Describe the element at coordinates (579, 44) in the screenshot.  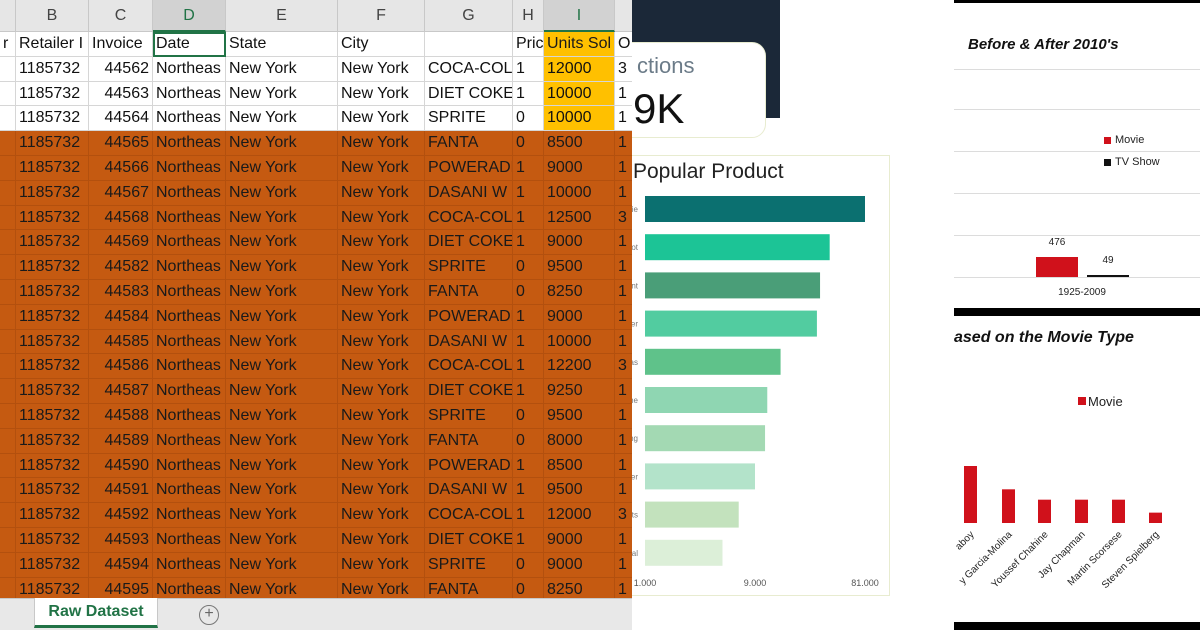
I see `header-cell: Units Sol` at that location.